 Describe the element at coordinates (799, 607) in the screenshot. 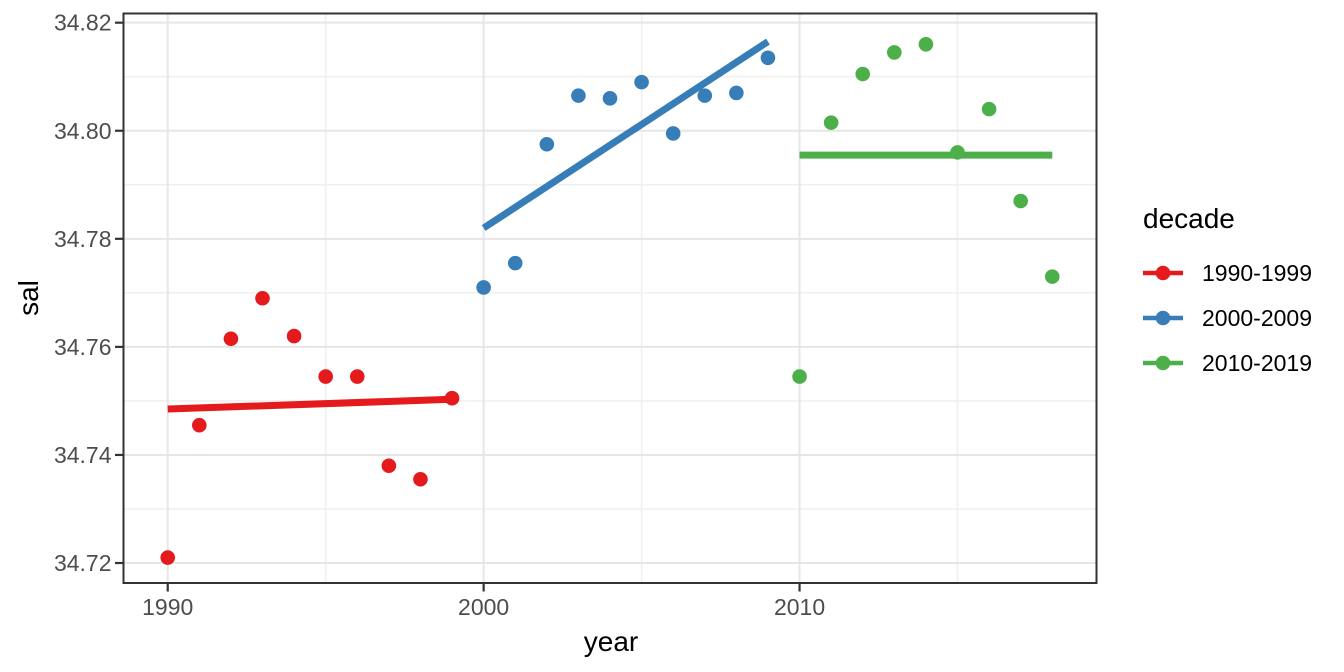

I see `x-tick-label: 2010` at that location.